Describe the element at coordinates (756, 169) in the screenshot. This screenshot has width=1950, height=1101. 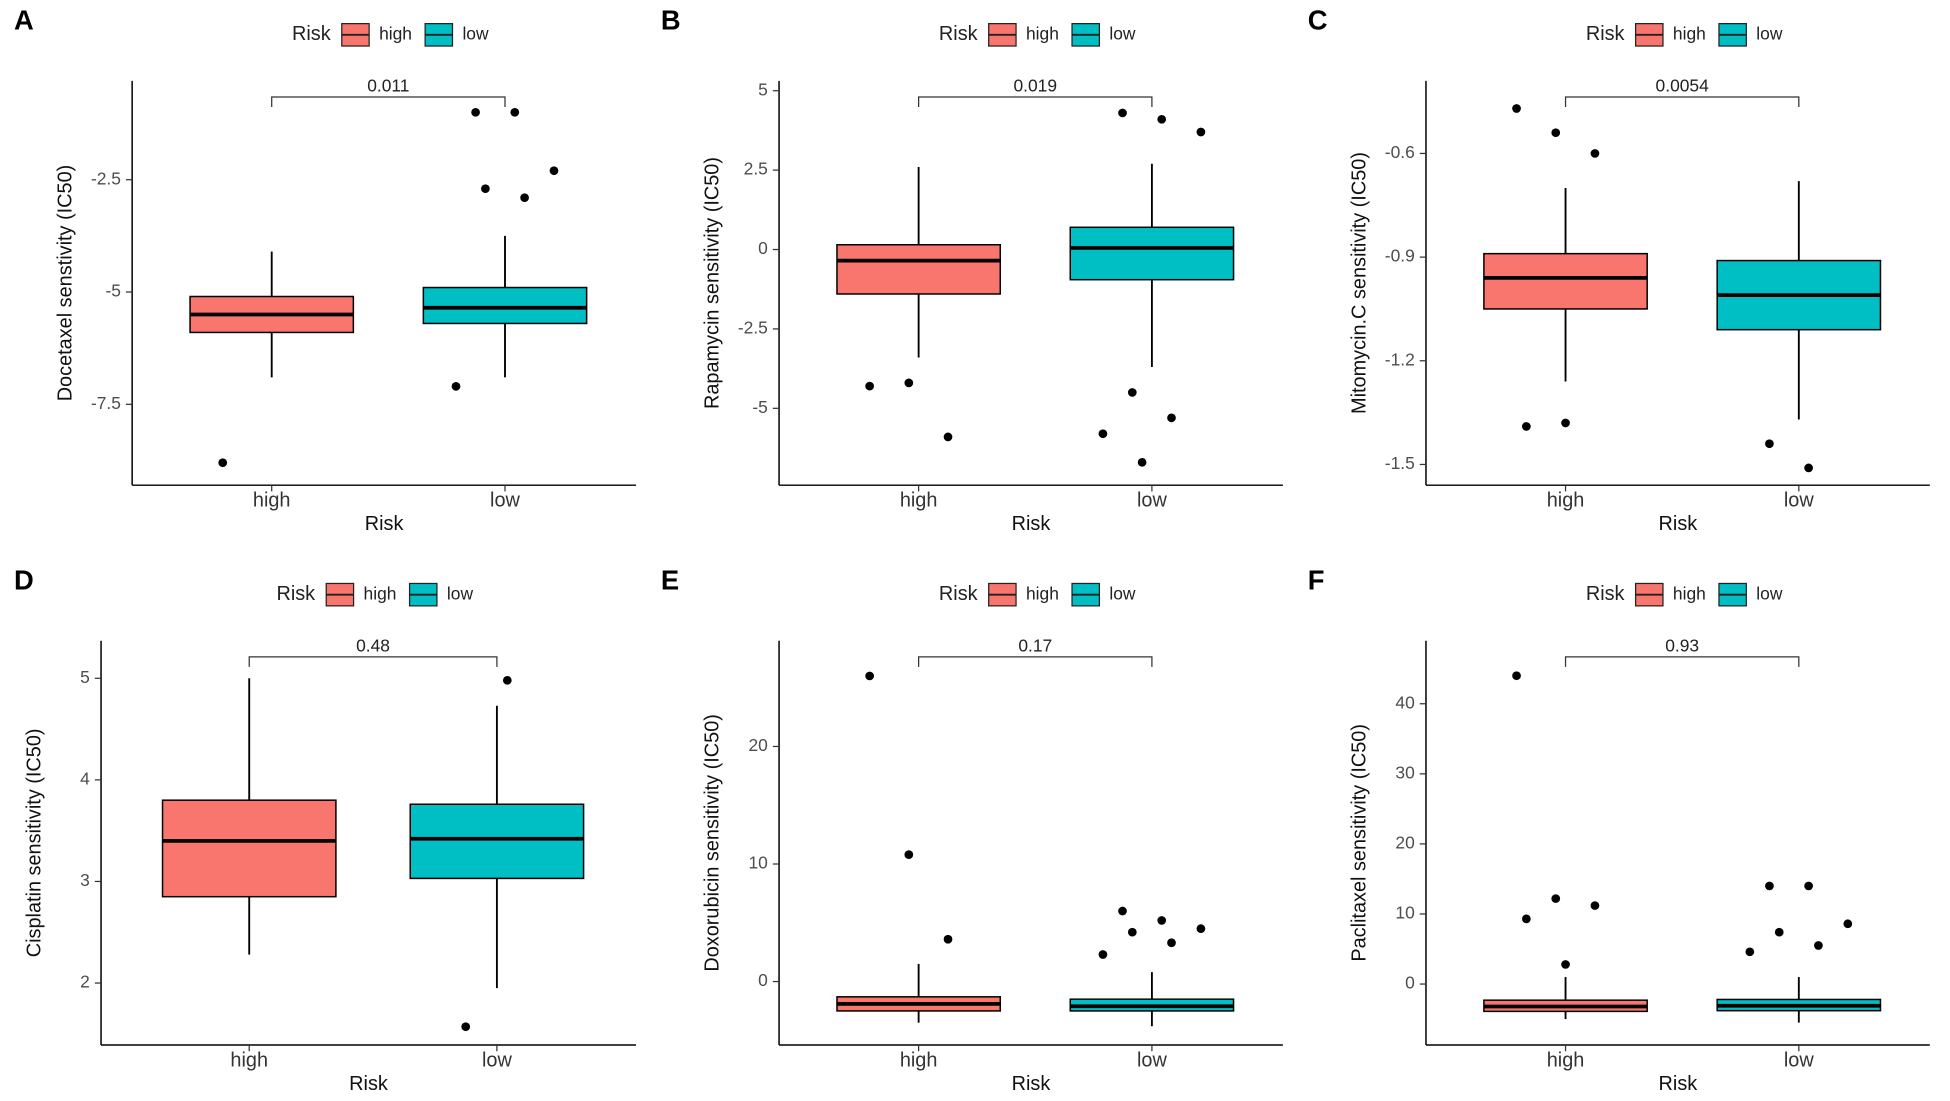
I see `y-tick-label: 2.5` at that location.